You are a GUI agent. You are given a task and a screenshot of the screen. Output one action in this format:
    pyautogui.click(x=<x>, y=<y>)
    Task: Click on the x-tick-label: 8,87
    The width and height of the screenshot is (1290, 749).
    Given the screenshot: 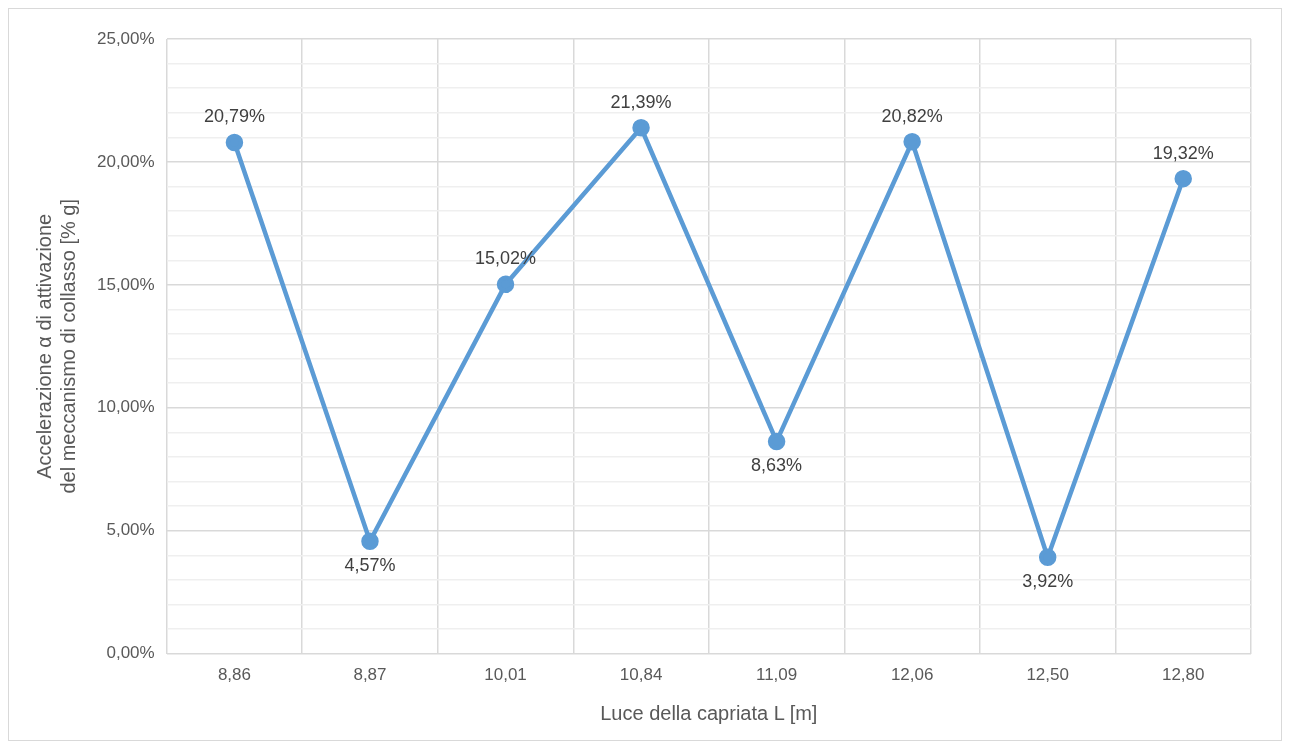 What is the action you would take?
    pyautogui.click(x=370, y=675)
    